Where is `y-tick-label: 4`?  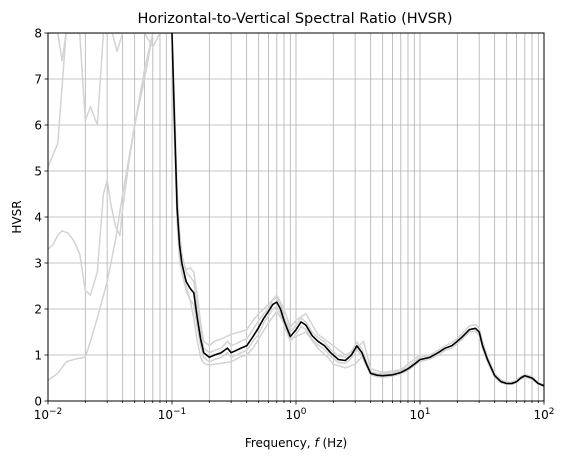 y-tick-label: 4 is located at coordinates (38, 217).